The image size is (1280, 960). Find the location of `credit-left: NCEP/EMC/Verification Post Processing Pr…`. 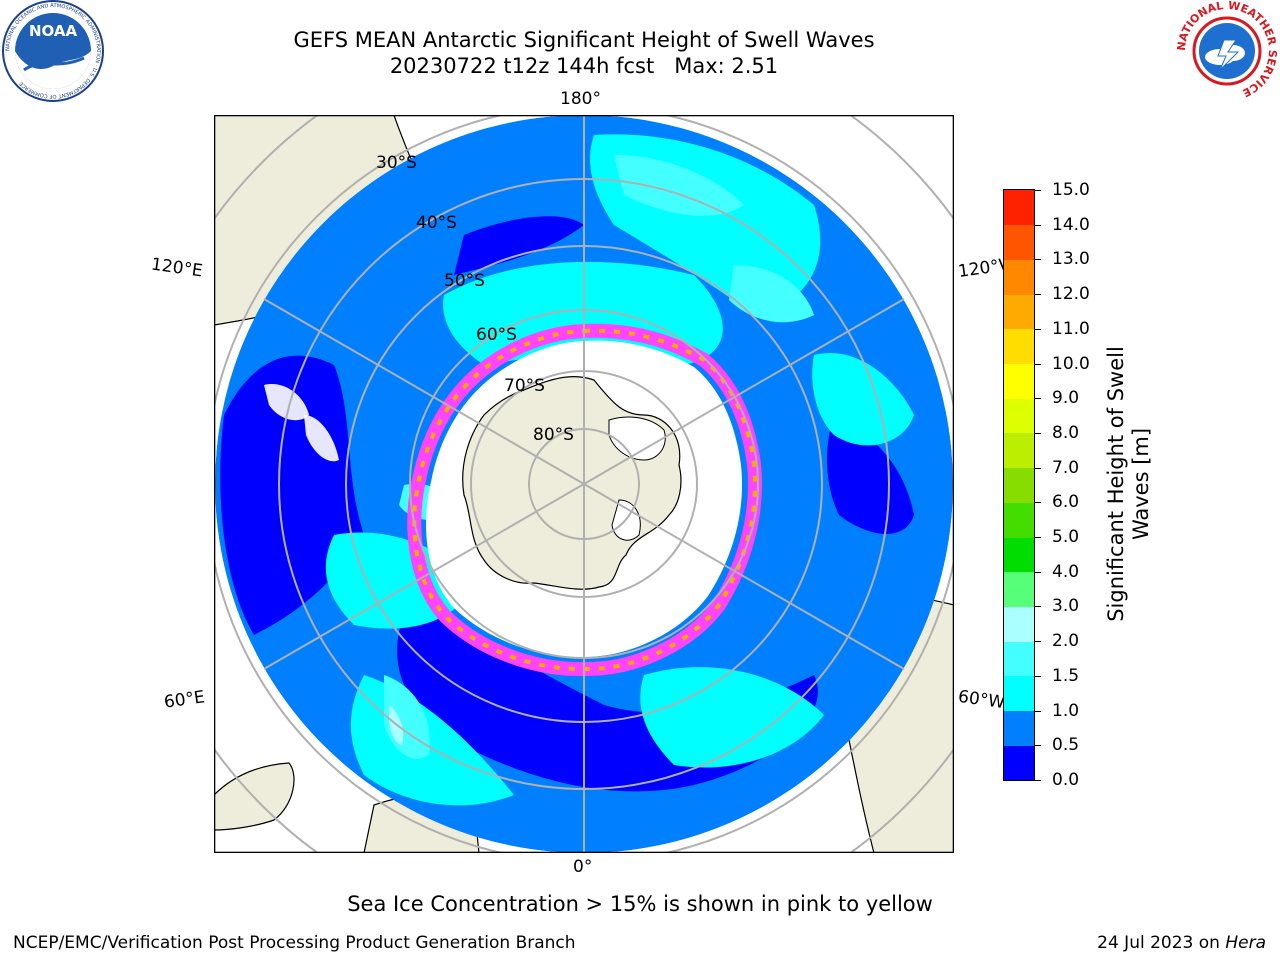

credit-left: NCEP/EMC/Verification Post Processing Pr… is located at coordinates (294, 943).